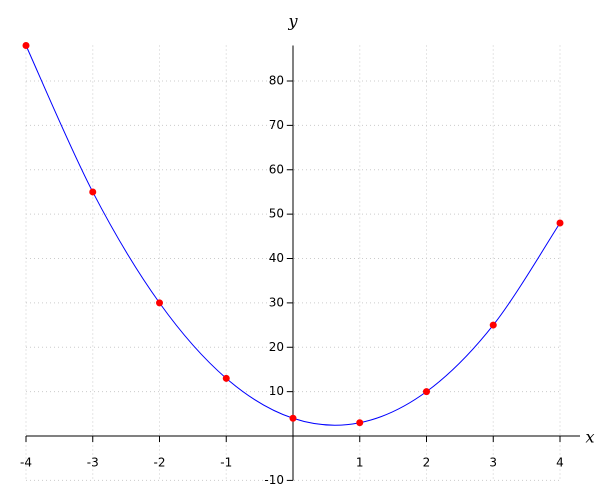 This screenshot has width=600, height=500. Describe the element at coordinates (160, 463) in the screenshot. I see `x-tick-label: -2` at that location.